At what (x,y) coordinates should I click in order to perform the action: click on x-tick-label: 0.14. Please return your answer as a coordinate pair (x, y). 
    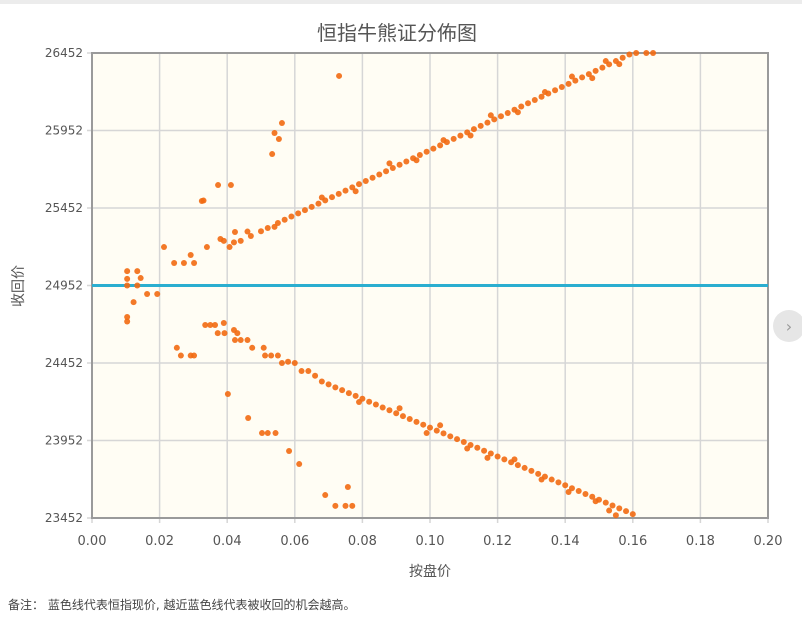
    Looking at the image, I should click on (565, 541).